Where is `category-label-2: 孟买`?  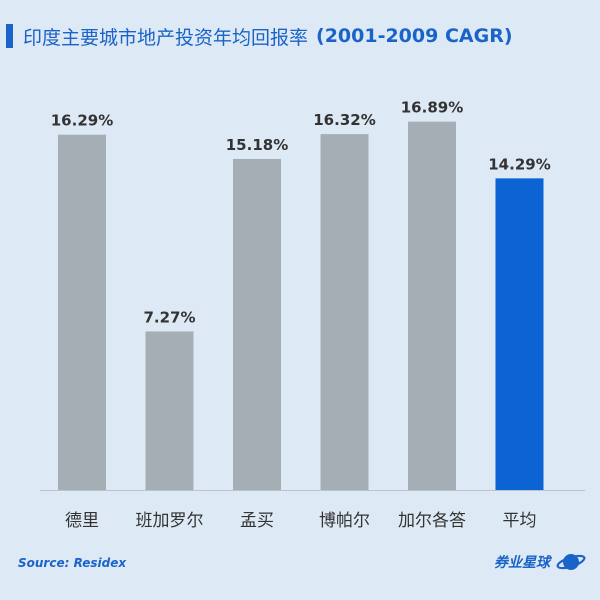 category-label-2: 孟买 is located at coordinates (257, 521).